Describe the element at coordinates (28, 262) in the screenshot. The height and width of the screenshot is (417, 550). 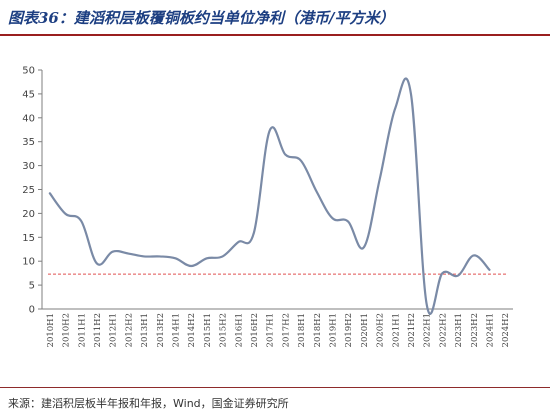
I see `y-tick-label: 10` at that location.